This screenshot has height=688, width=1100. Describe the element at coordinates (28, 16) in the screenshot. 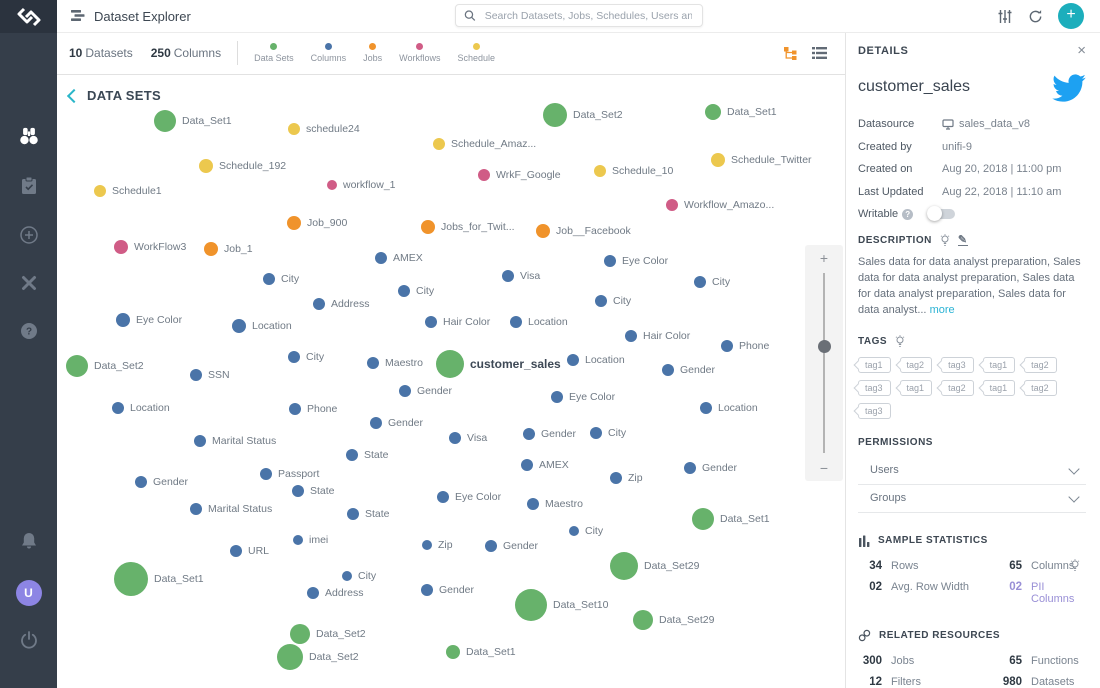

I see `app-logo` at that location.